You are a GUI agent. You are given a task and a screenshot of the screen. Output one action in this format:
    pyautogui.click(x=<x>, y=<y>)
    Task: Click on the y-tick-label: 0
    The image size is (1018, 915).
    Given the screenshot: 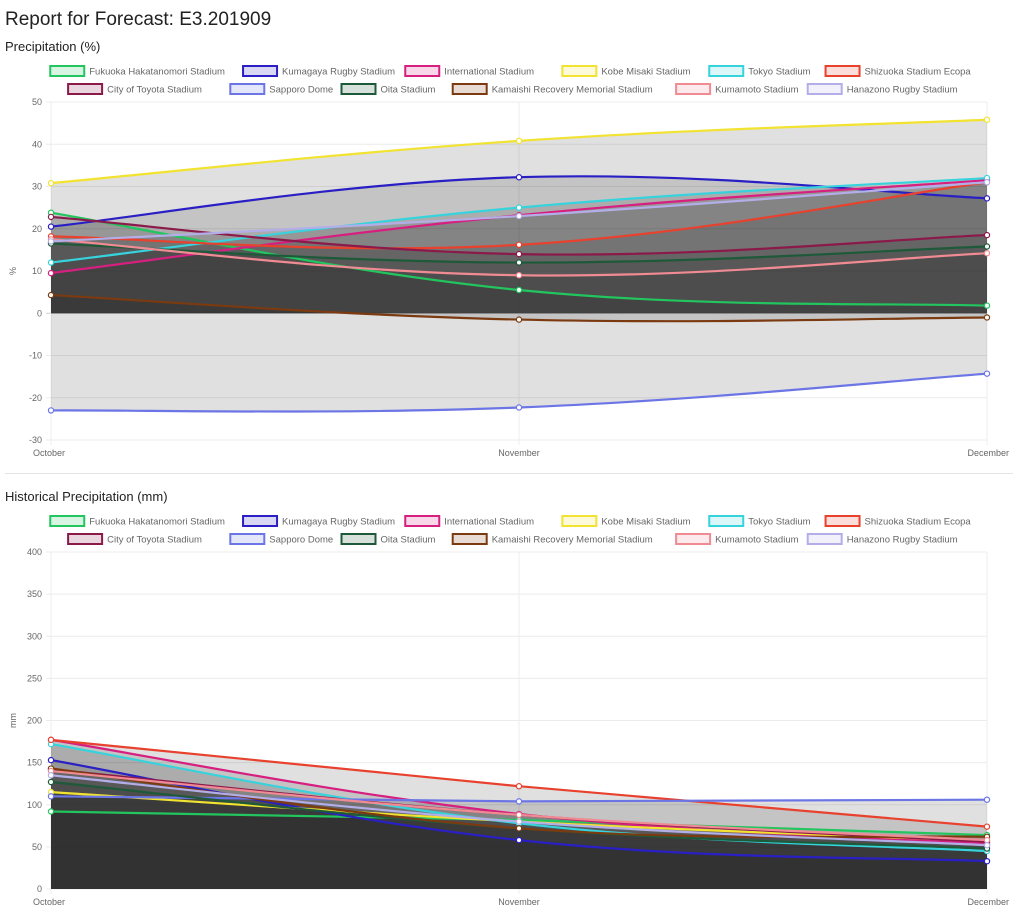 What is the action you would take?
    pyautogui.click(x=39, y=889)
    